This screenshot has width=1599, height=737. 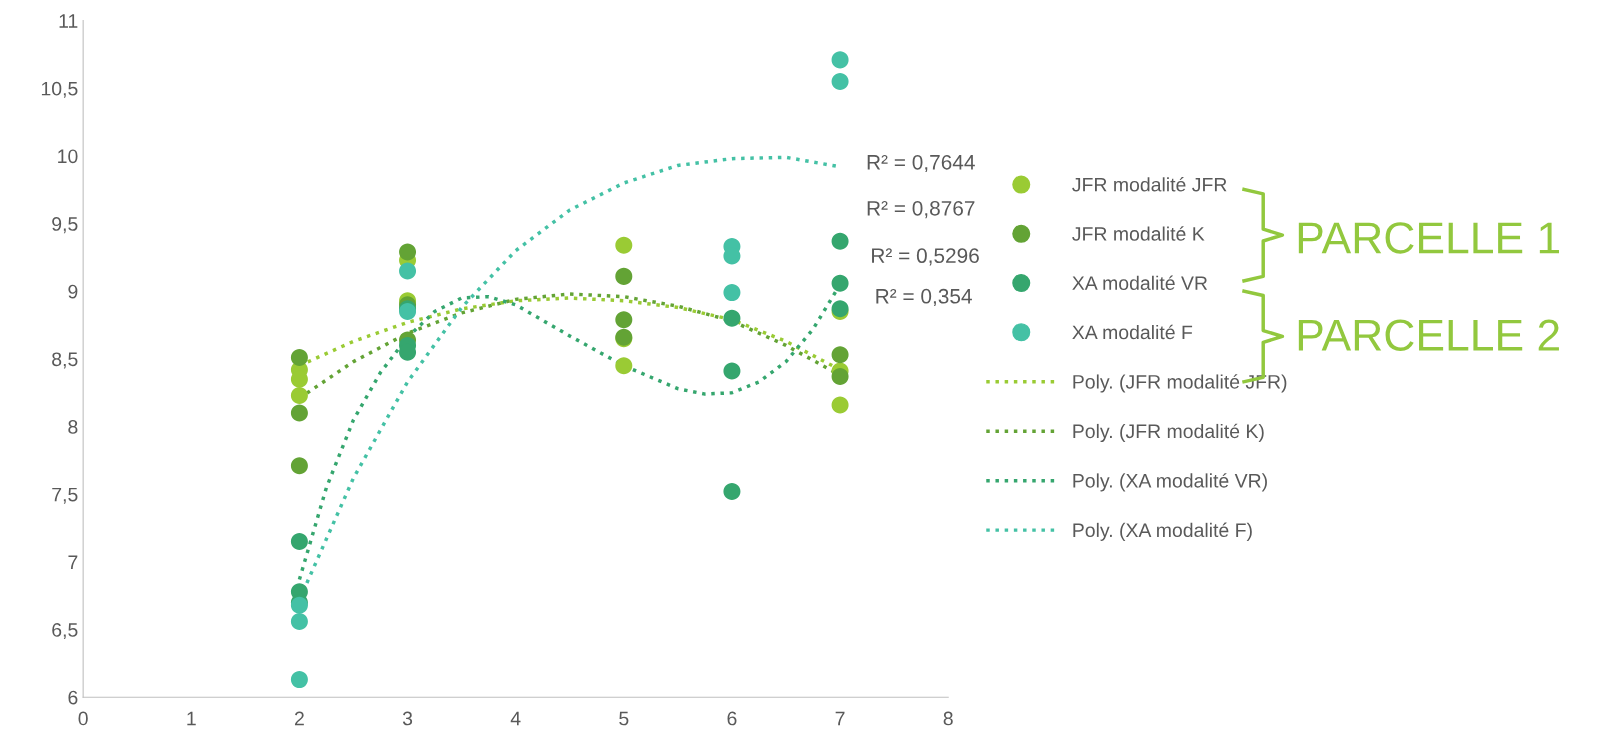 What do you see at coordinates (1162, 531) in the screenshot?
I see `legend-label: Poly. (XA modalité F)` at bounding box center [1162, 531].